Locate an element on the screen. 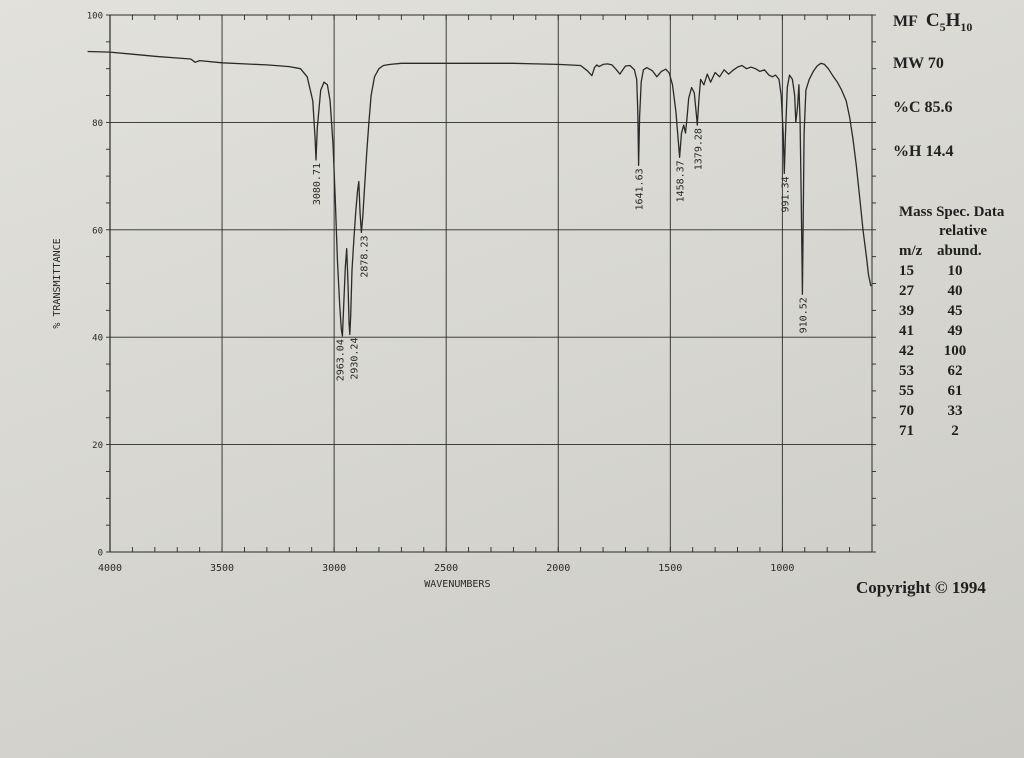 The image size is (1024, 758). y-tick-label: 0 is located at coordinates (100, 554).